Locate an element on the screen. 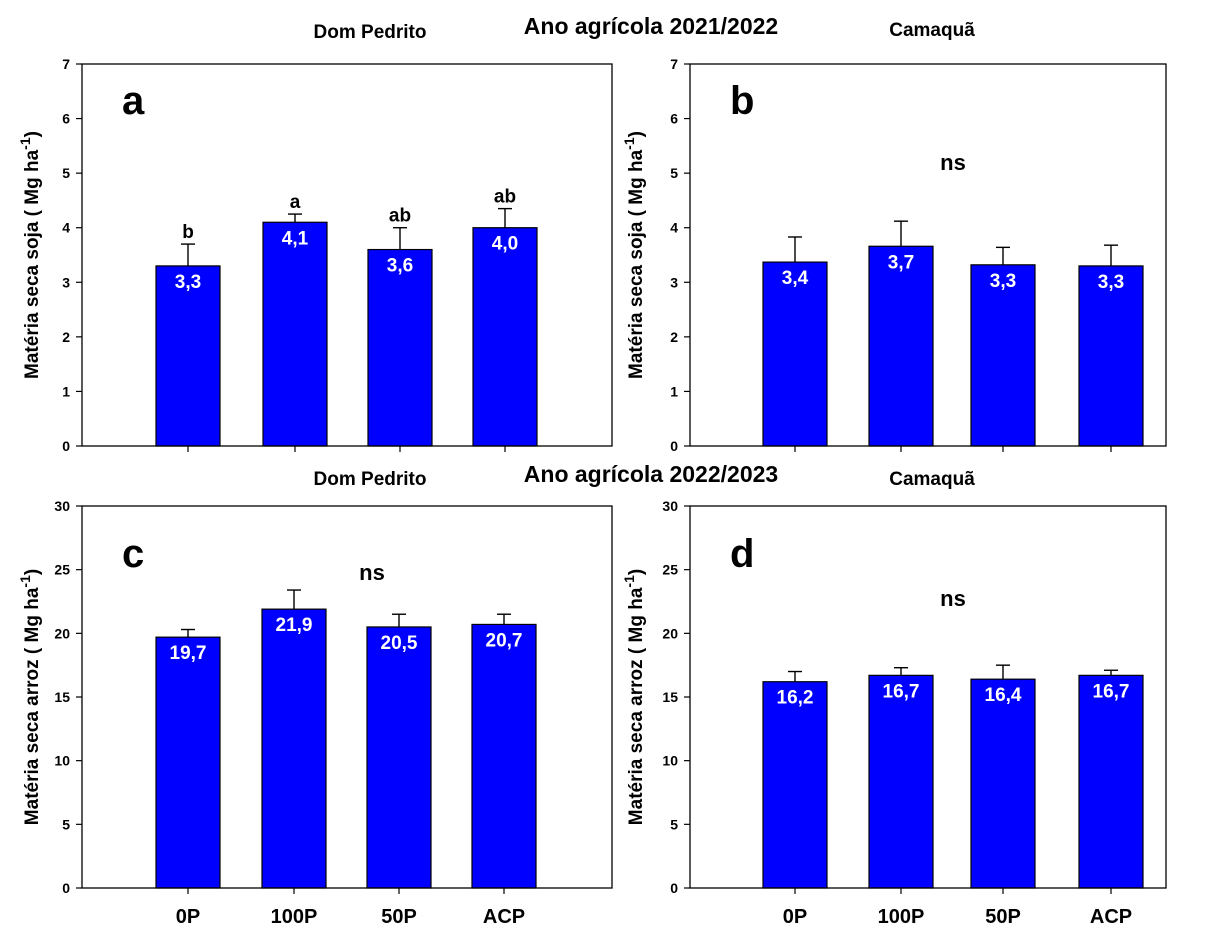  y-axis-label: Matéria seca arroz ( Mg ha-1) is located at coordinates (30, 697).